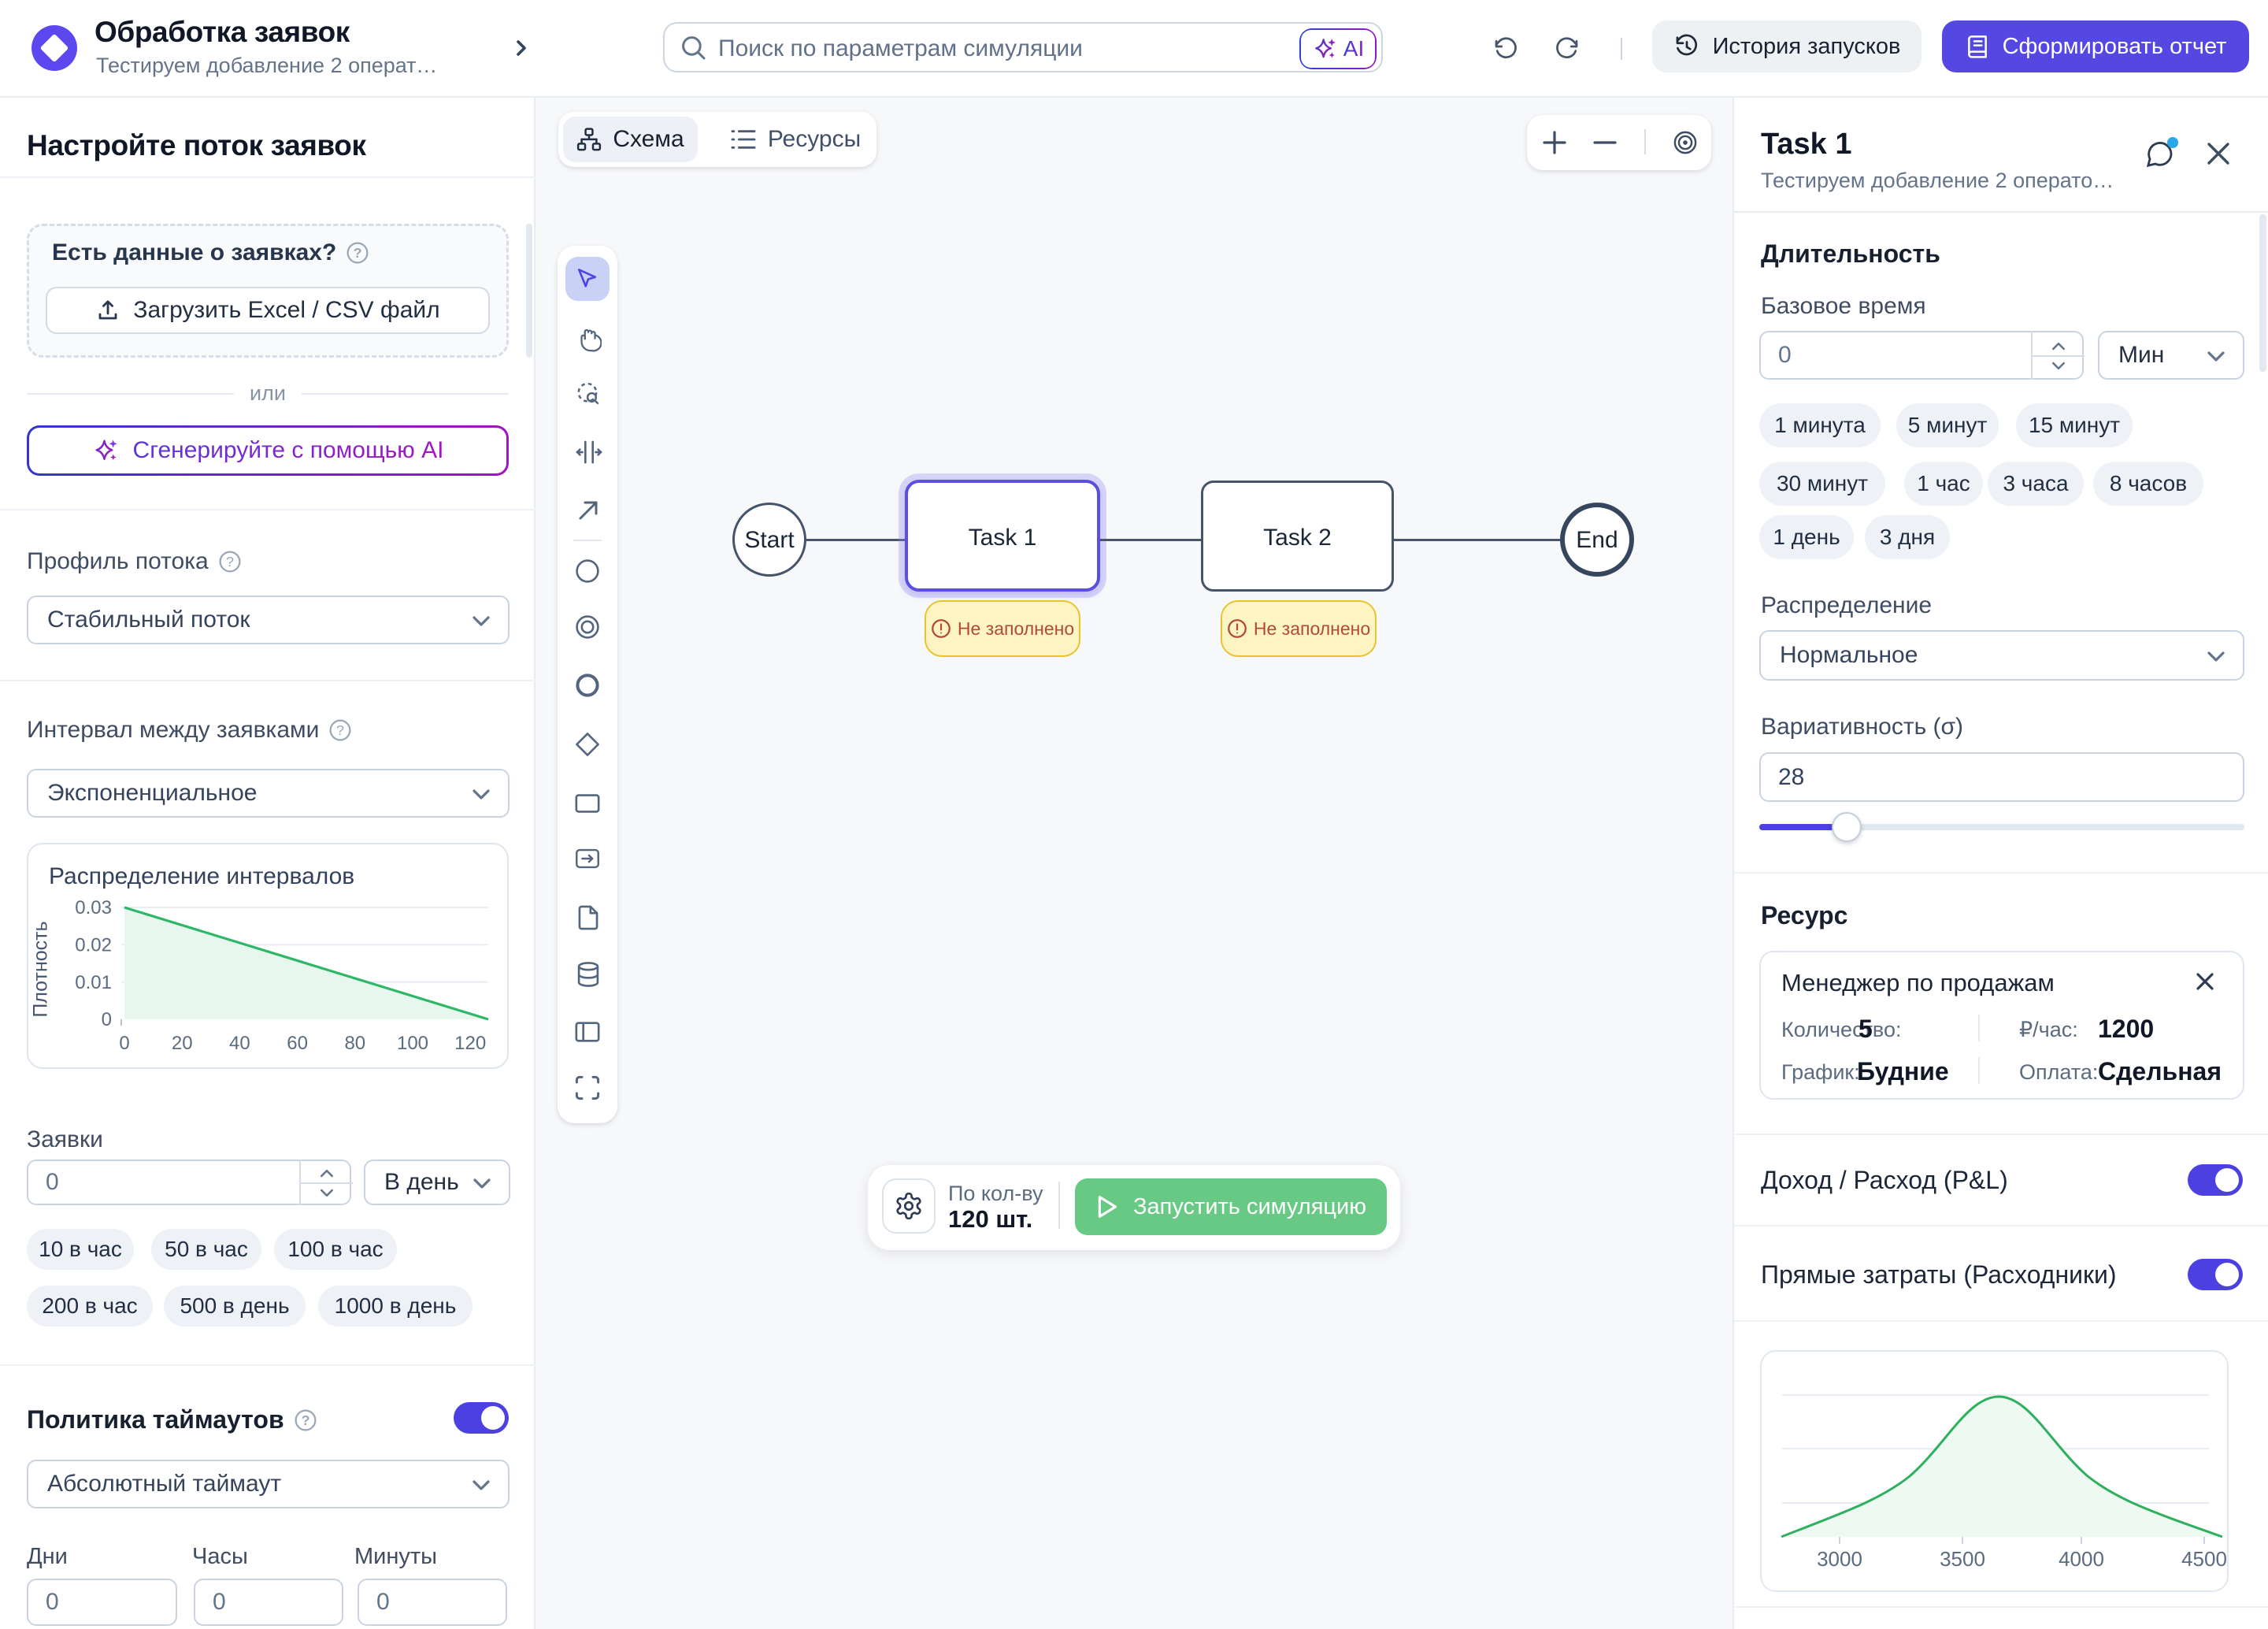 This screenshot has width=2268, height=1629. I want to click on svg-text: 3500, so click(1962, 1559).